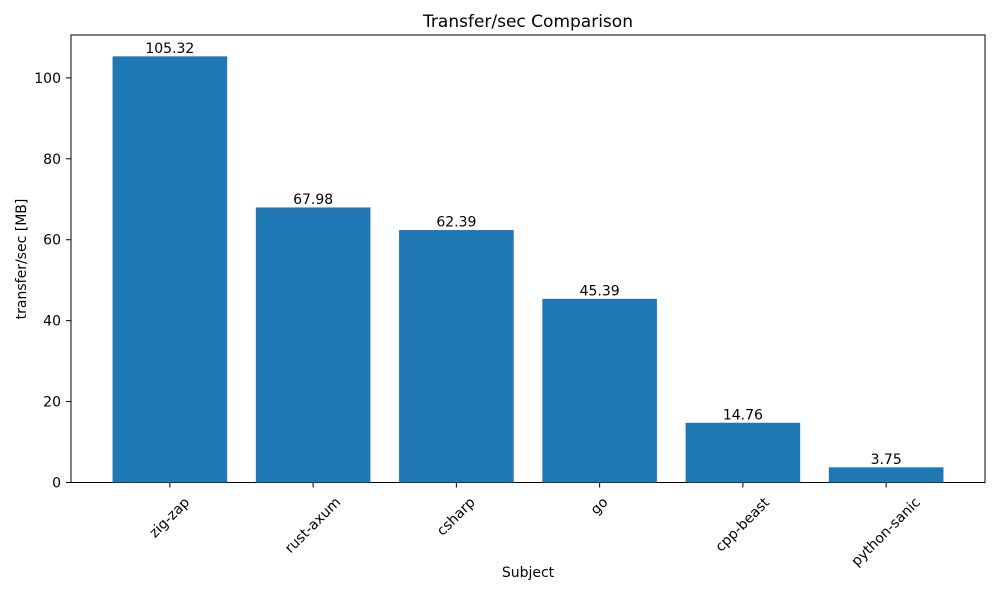 This screenshot has width=1000, height=600. What do you see at coordinates (313, 200) in the screenshot?
I see `bar-value-label: 67.98` at bounding box center [313, 200].